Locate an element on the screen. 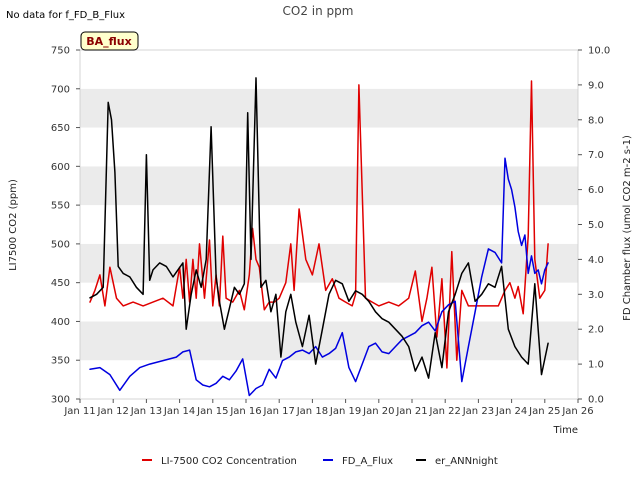  ba-flux-badge: BA_flux is located at coordinates (109, 41).